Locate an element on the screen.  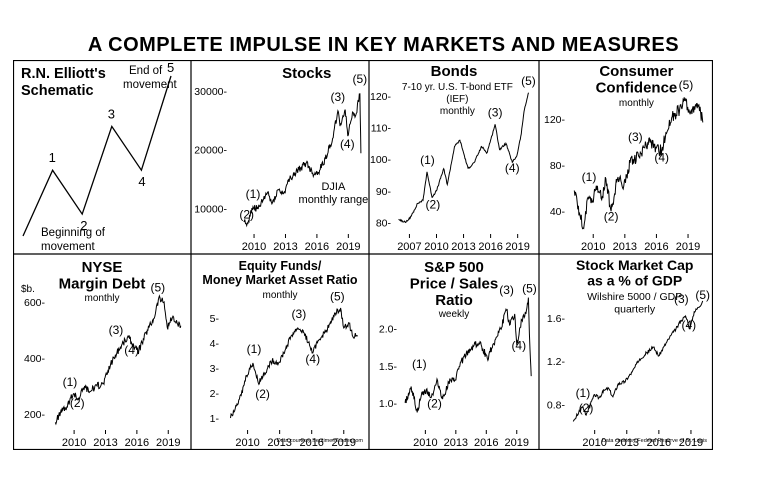
y-tick-label: 40- is located at coordinates (558, 212).